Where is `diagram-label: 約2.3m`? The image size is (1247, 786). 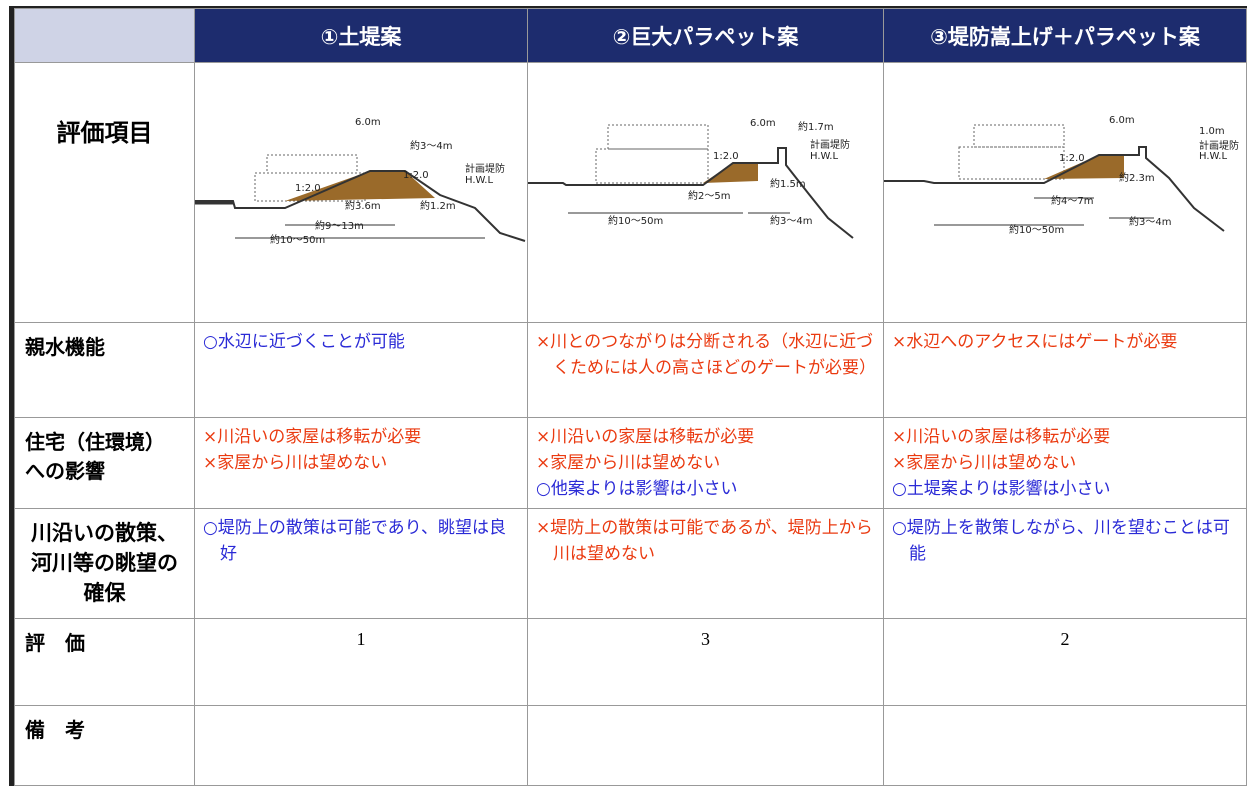
diagram-label: 約2.3m is located at coordinates (1137, 177).